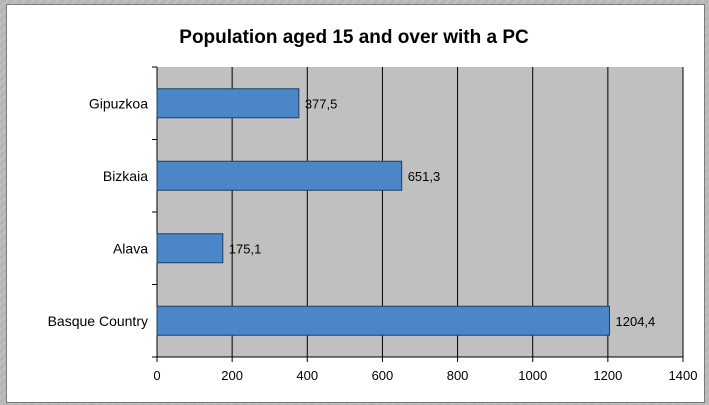 Image resolution: width=709 pixels, height=405 pixels. I want to click on data-label: 175,1, so click(245, 248).